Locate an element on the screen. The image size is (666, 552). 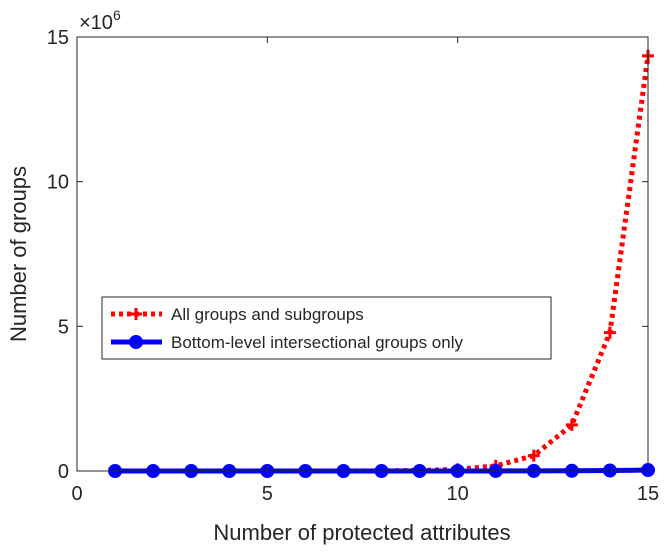
x-tick-label-2: 10 is located at coordinates (458, 494).